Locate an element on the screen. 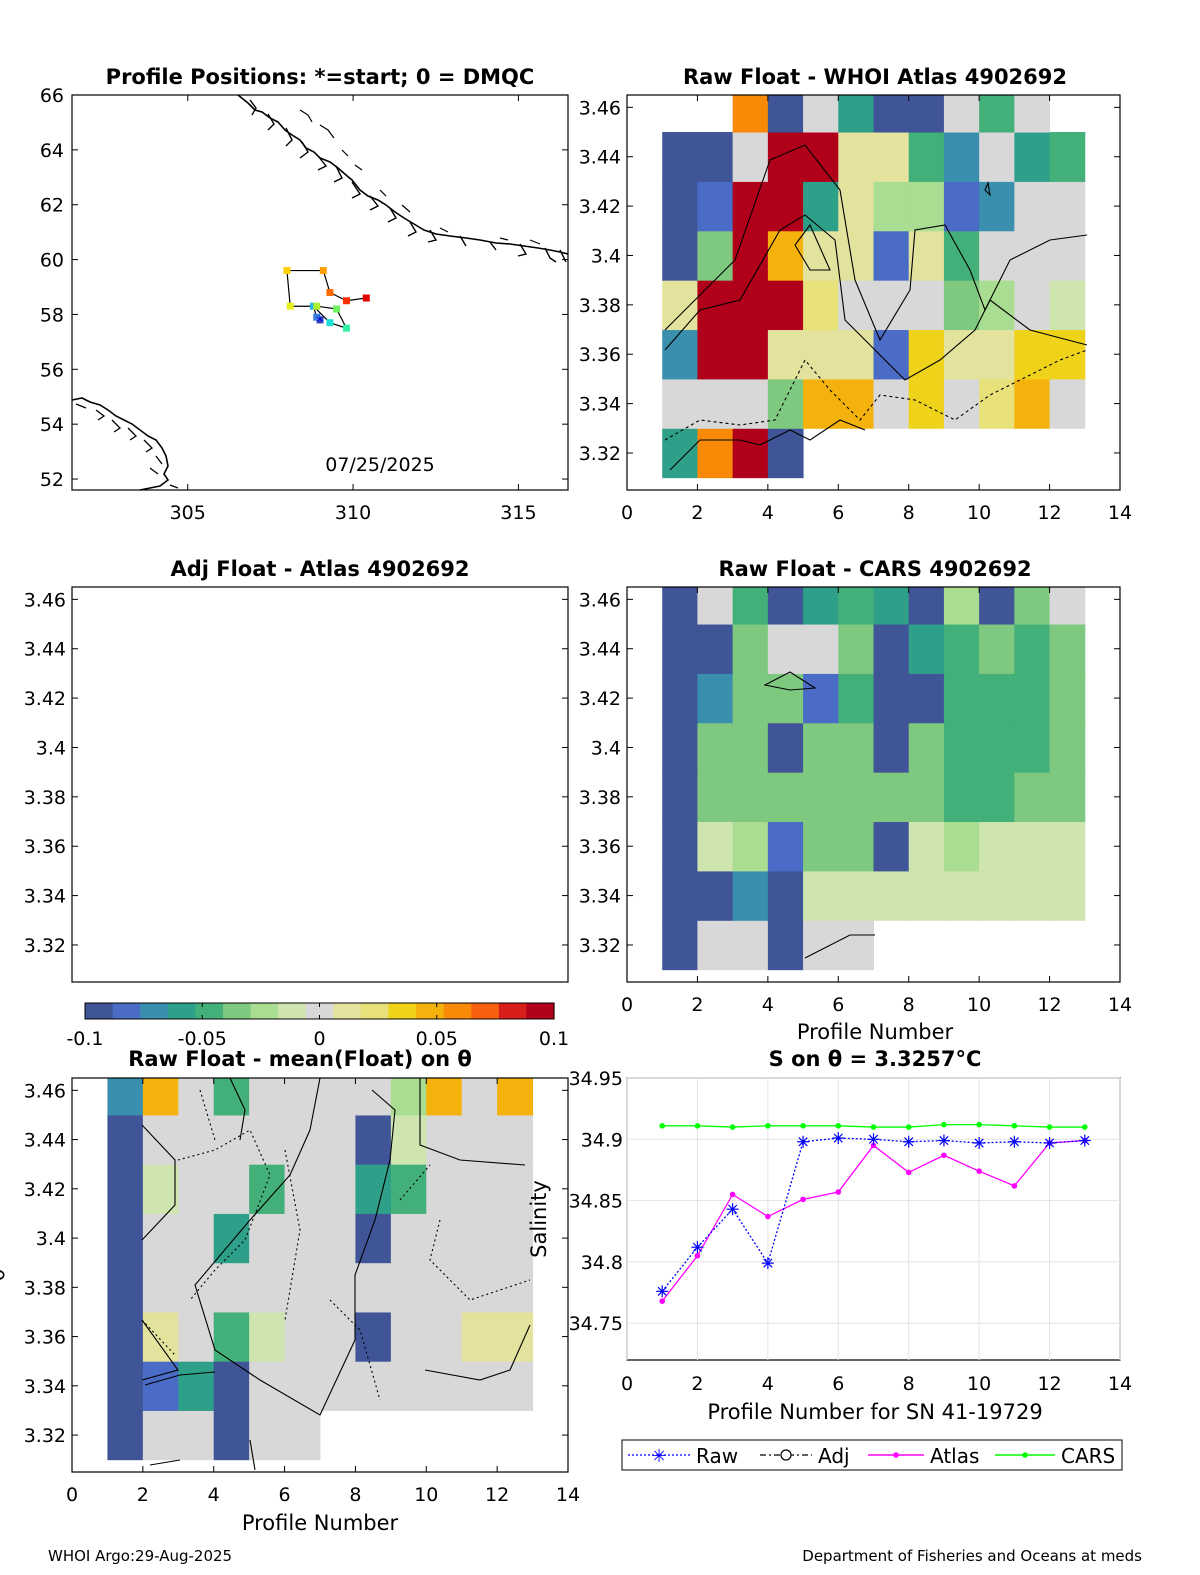 The image size is (1200, 1575). salinity-series is located at coordinates (873, 1212).